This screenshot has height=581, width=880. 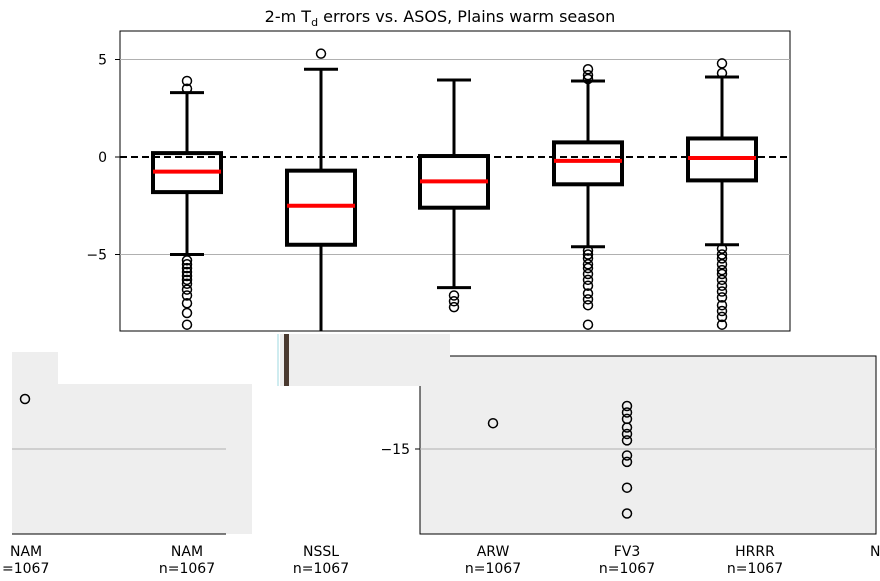 I want to click on category-label: NSSL, so click(x=321, y=552).